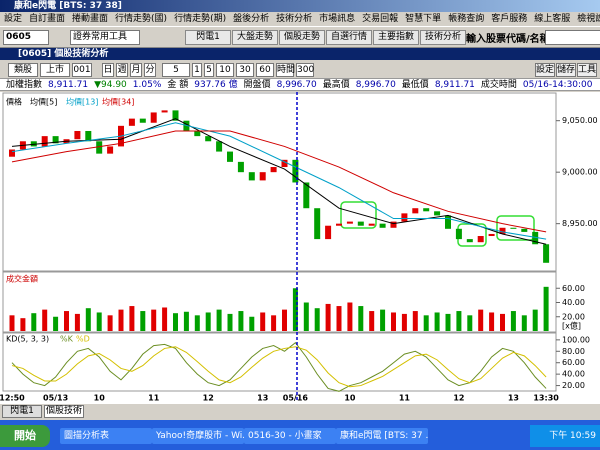 This screenshot has width=600, height=450. Describe the element at coordinates (90, 19) in the screenshot. I see `menu-item: 捲動畫面` at that location.